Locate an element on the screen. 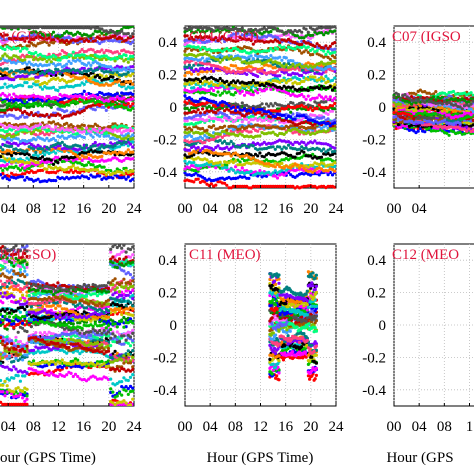 This screenshot has height=474, width=474. panel-title: 1 (GEO) is located at coordinates (26, 37).